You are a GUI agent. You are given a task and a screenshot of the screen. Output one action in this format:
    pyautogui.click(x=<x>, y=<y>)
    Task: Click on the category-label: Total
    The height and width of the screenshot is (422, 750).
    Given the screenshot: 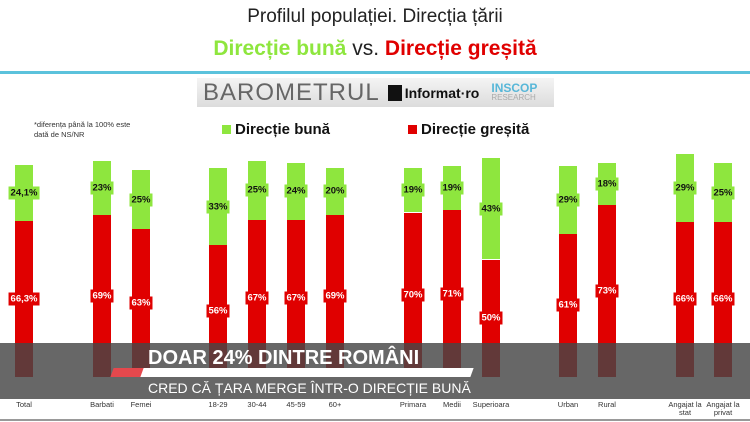 What is the action you would take?
    pyautogui.click(x=24, y=404)
    